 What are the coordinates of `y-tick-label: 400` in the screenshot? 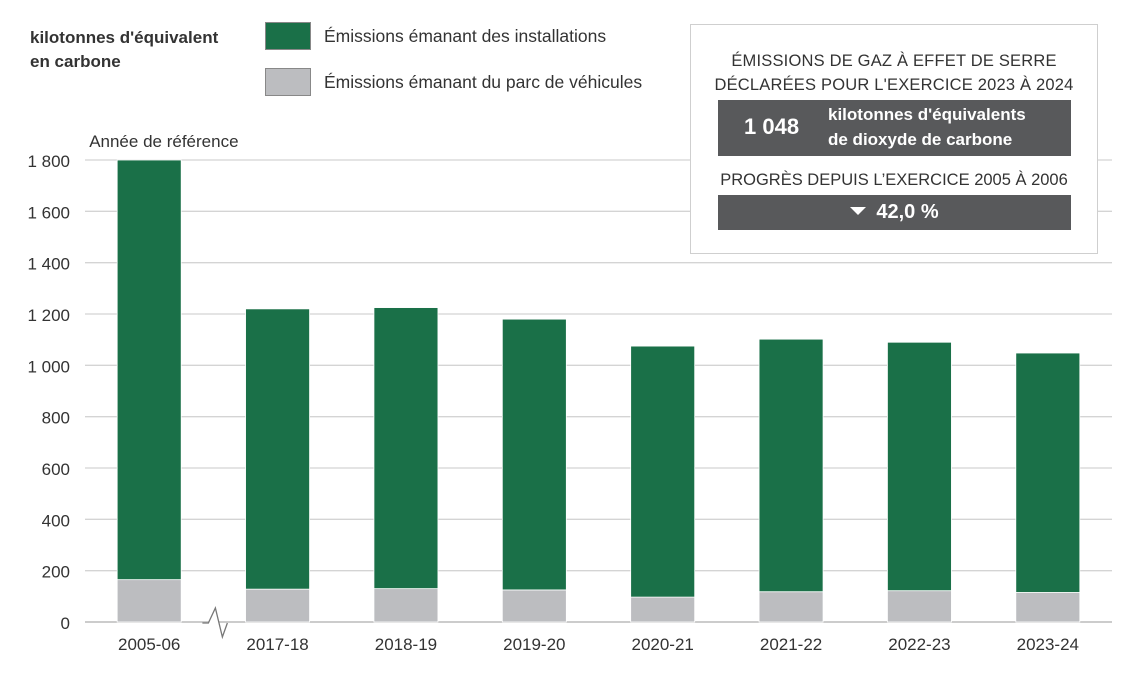 It's located at (56, 520).